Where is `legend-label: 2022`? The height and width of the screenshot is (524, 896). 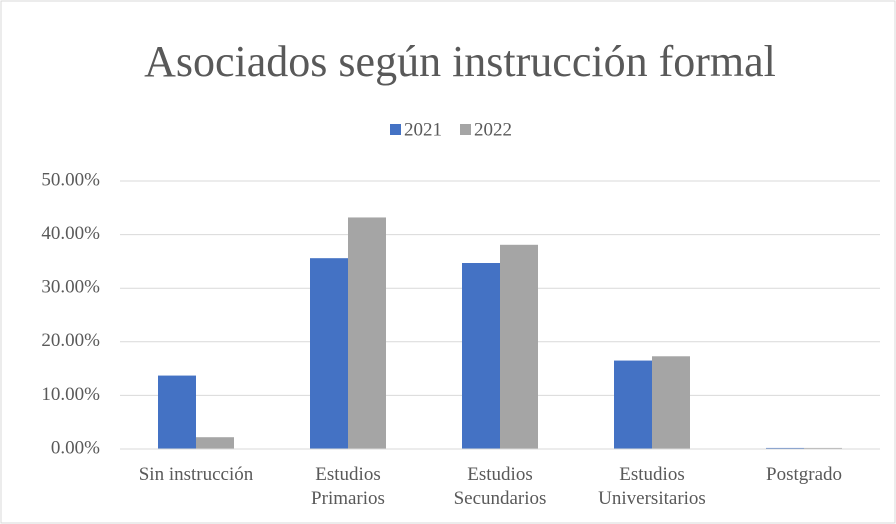
legend-label: 2022 is located at coordinates (493, 129).